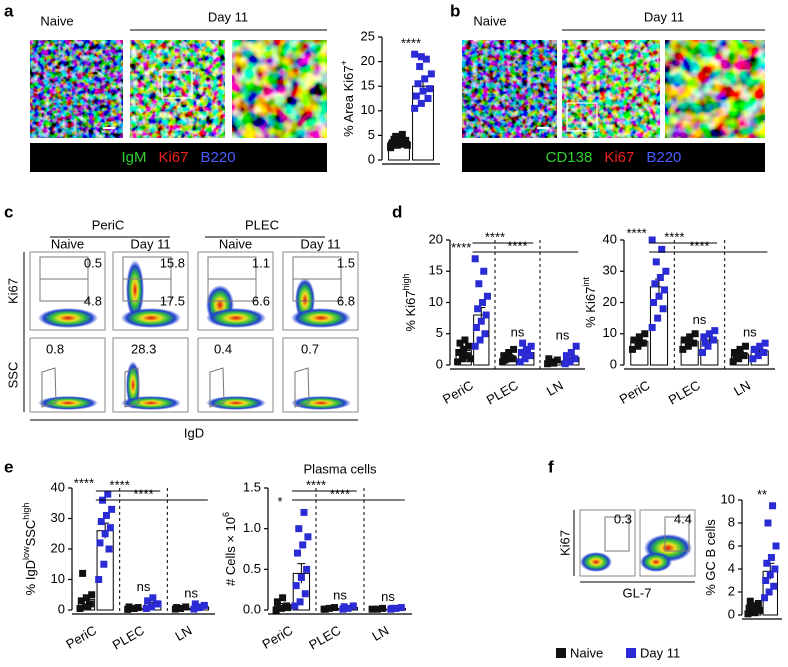 This screenshot has height=667, width=788. Describe the element at coordinates (340, 468) in the screenshot. I see `chart-title: Plasma cells` at that location.